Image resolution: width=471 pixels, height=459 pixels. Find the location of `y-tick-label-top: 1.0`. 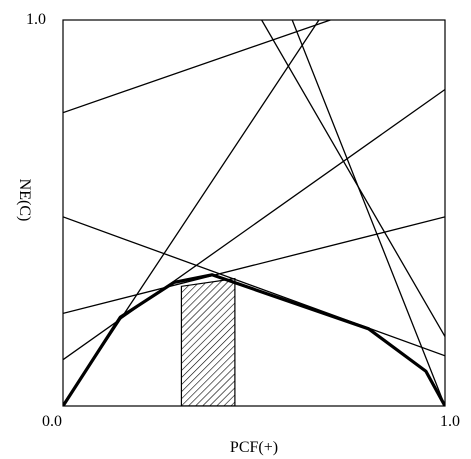

y-tick-label-top: 1.0 is located at coordinates (36, 19).